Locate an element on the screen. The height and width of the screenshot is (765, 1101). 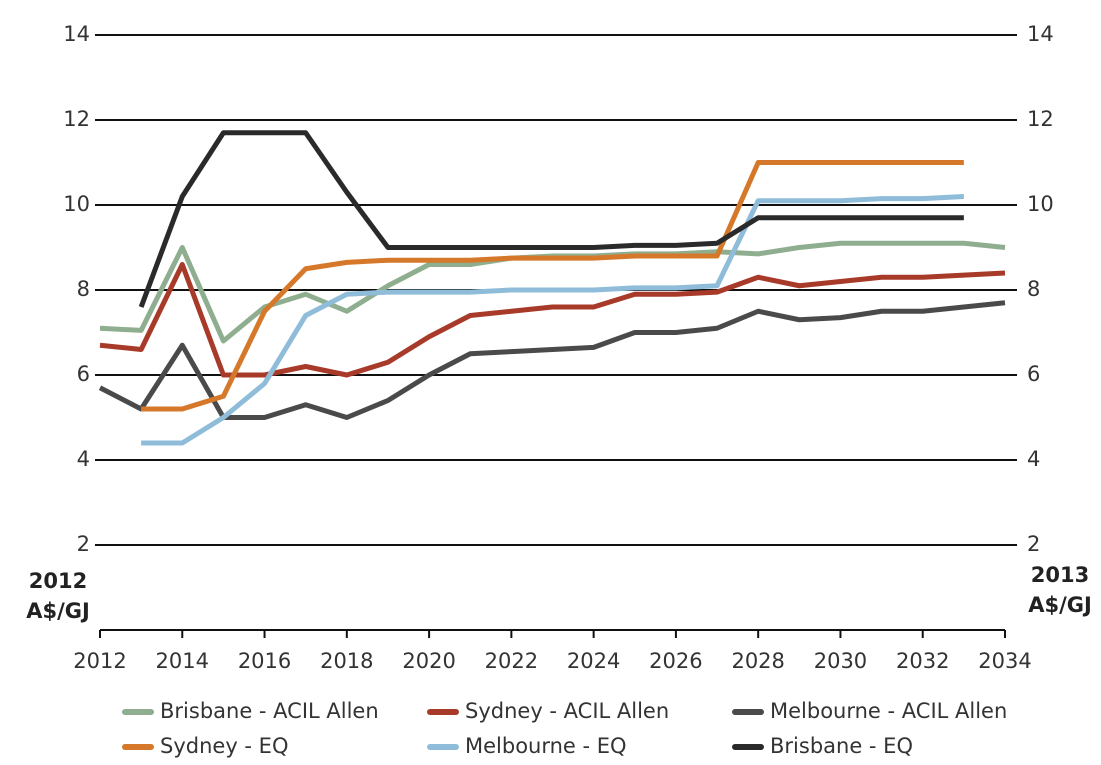
x-tick-label: 2028 is located at coordinates (757, 661).